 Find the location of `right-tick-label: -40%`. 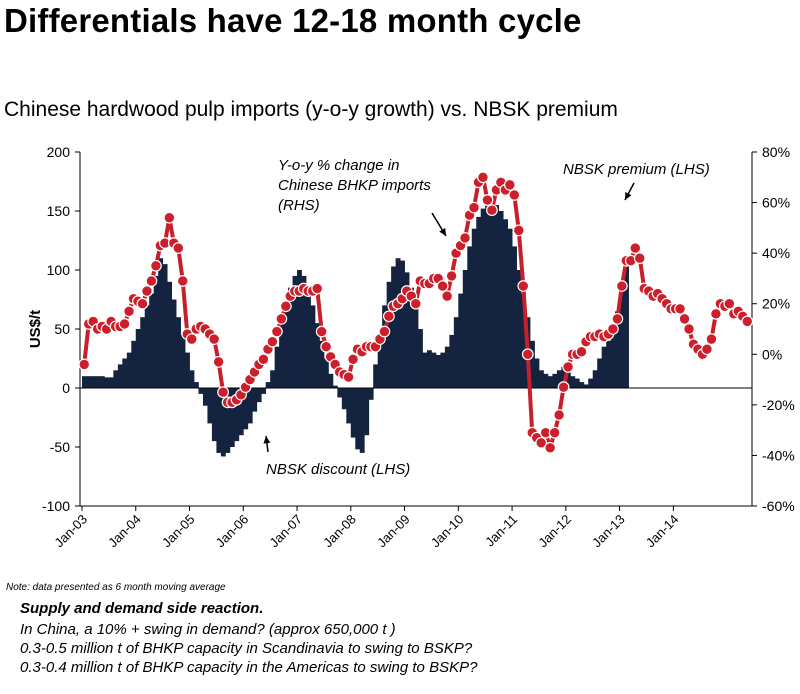

right-tick-label: -40% is located at coordinates (778, 455).